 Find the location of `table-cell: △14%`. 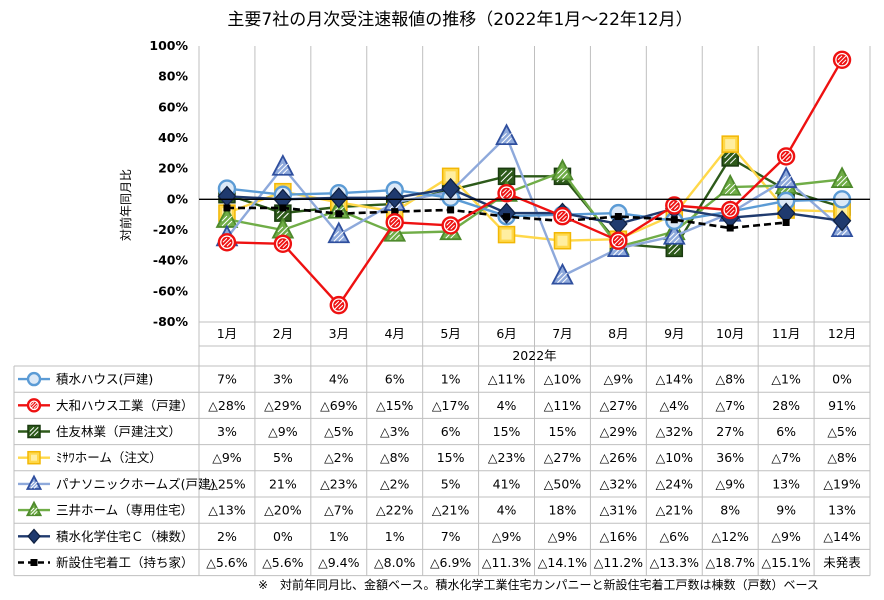

table-cell: △14% is located at coordinates (675, 379).